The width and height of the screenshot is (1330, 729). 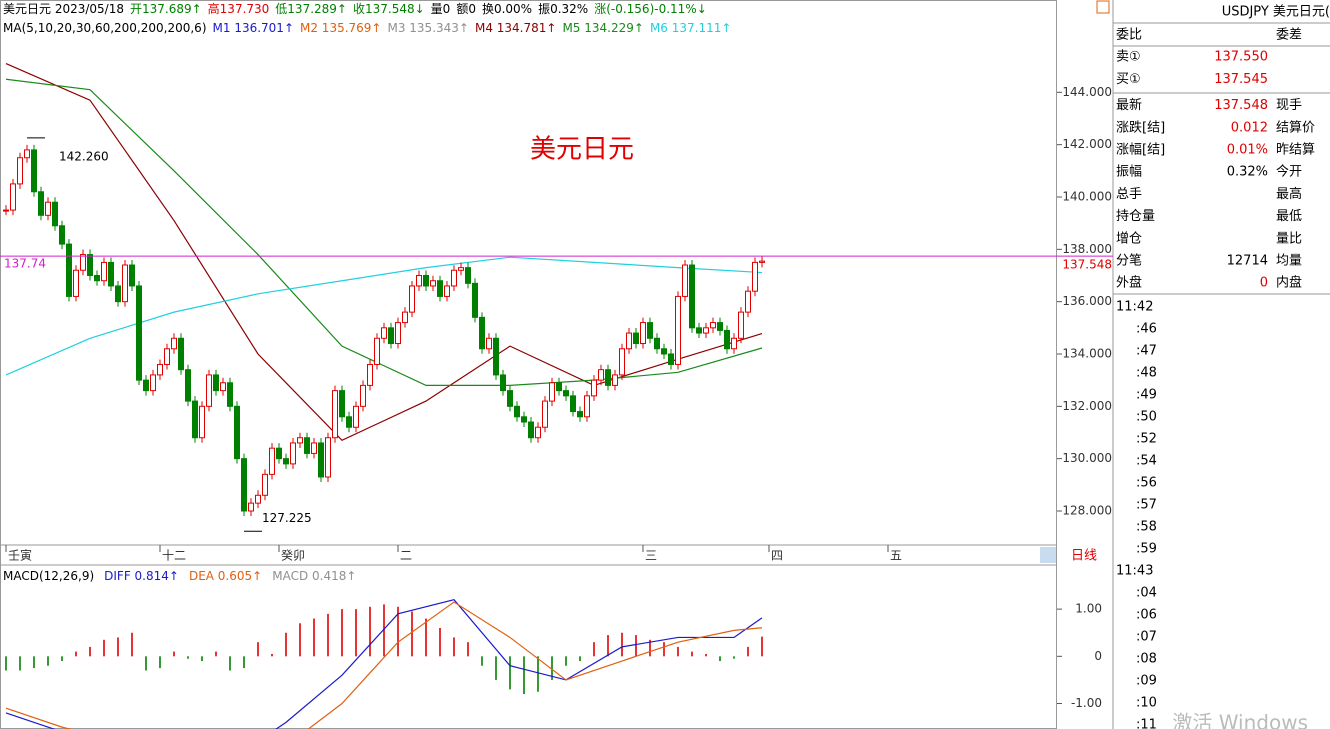 What do you see at coordinates (63, 9) in the screenshot?
I see `header-item: 美元日元 2023/05/18` at bounding box center [63, 9].